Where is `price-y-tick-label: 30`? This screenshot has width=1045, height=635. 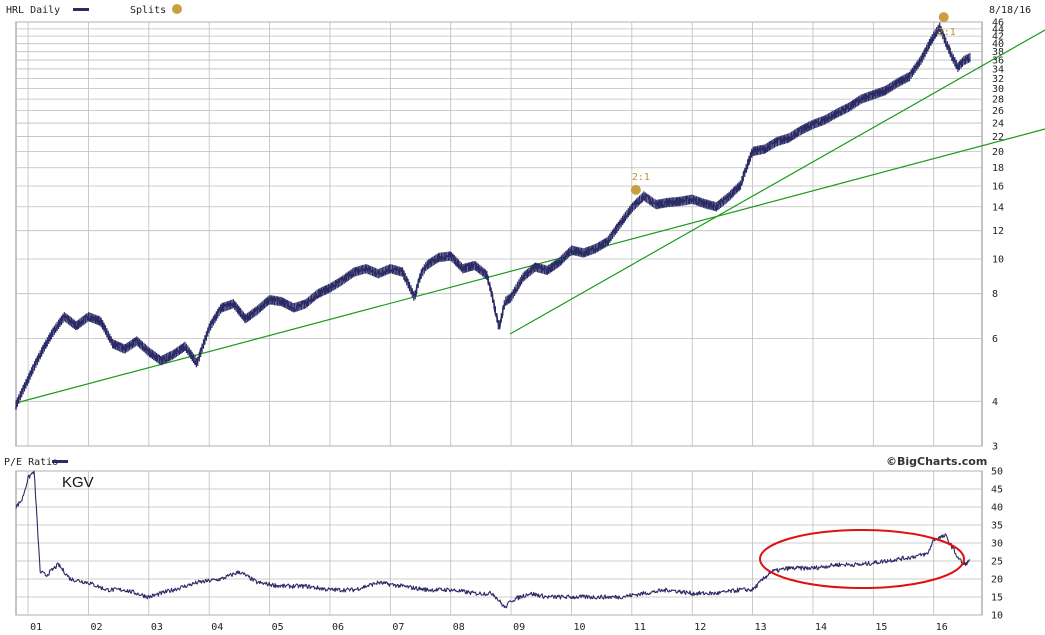
price-y-tick-label: 30 is located at coordinates (998, 89).